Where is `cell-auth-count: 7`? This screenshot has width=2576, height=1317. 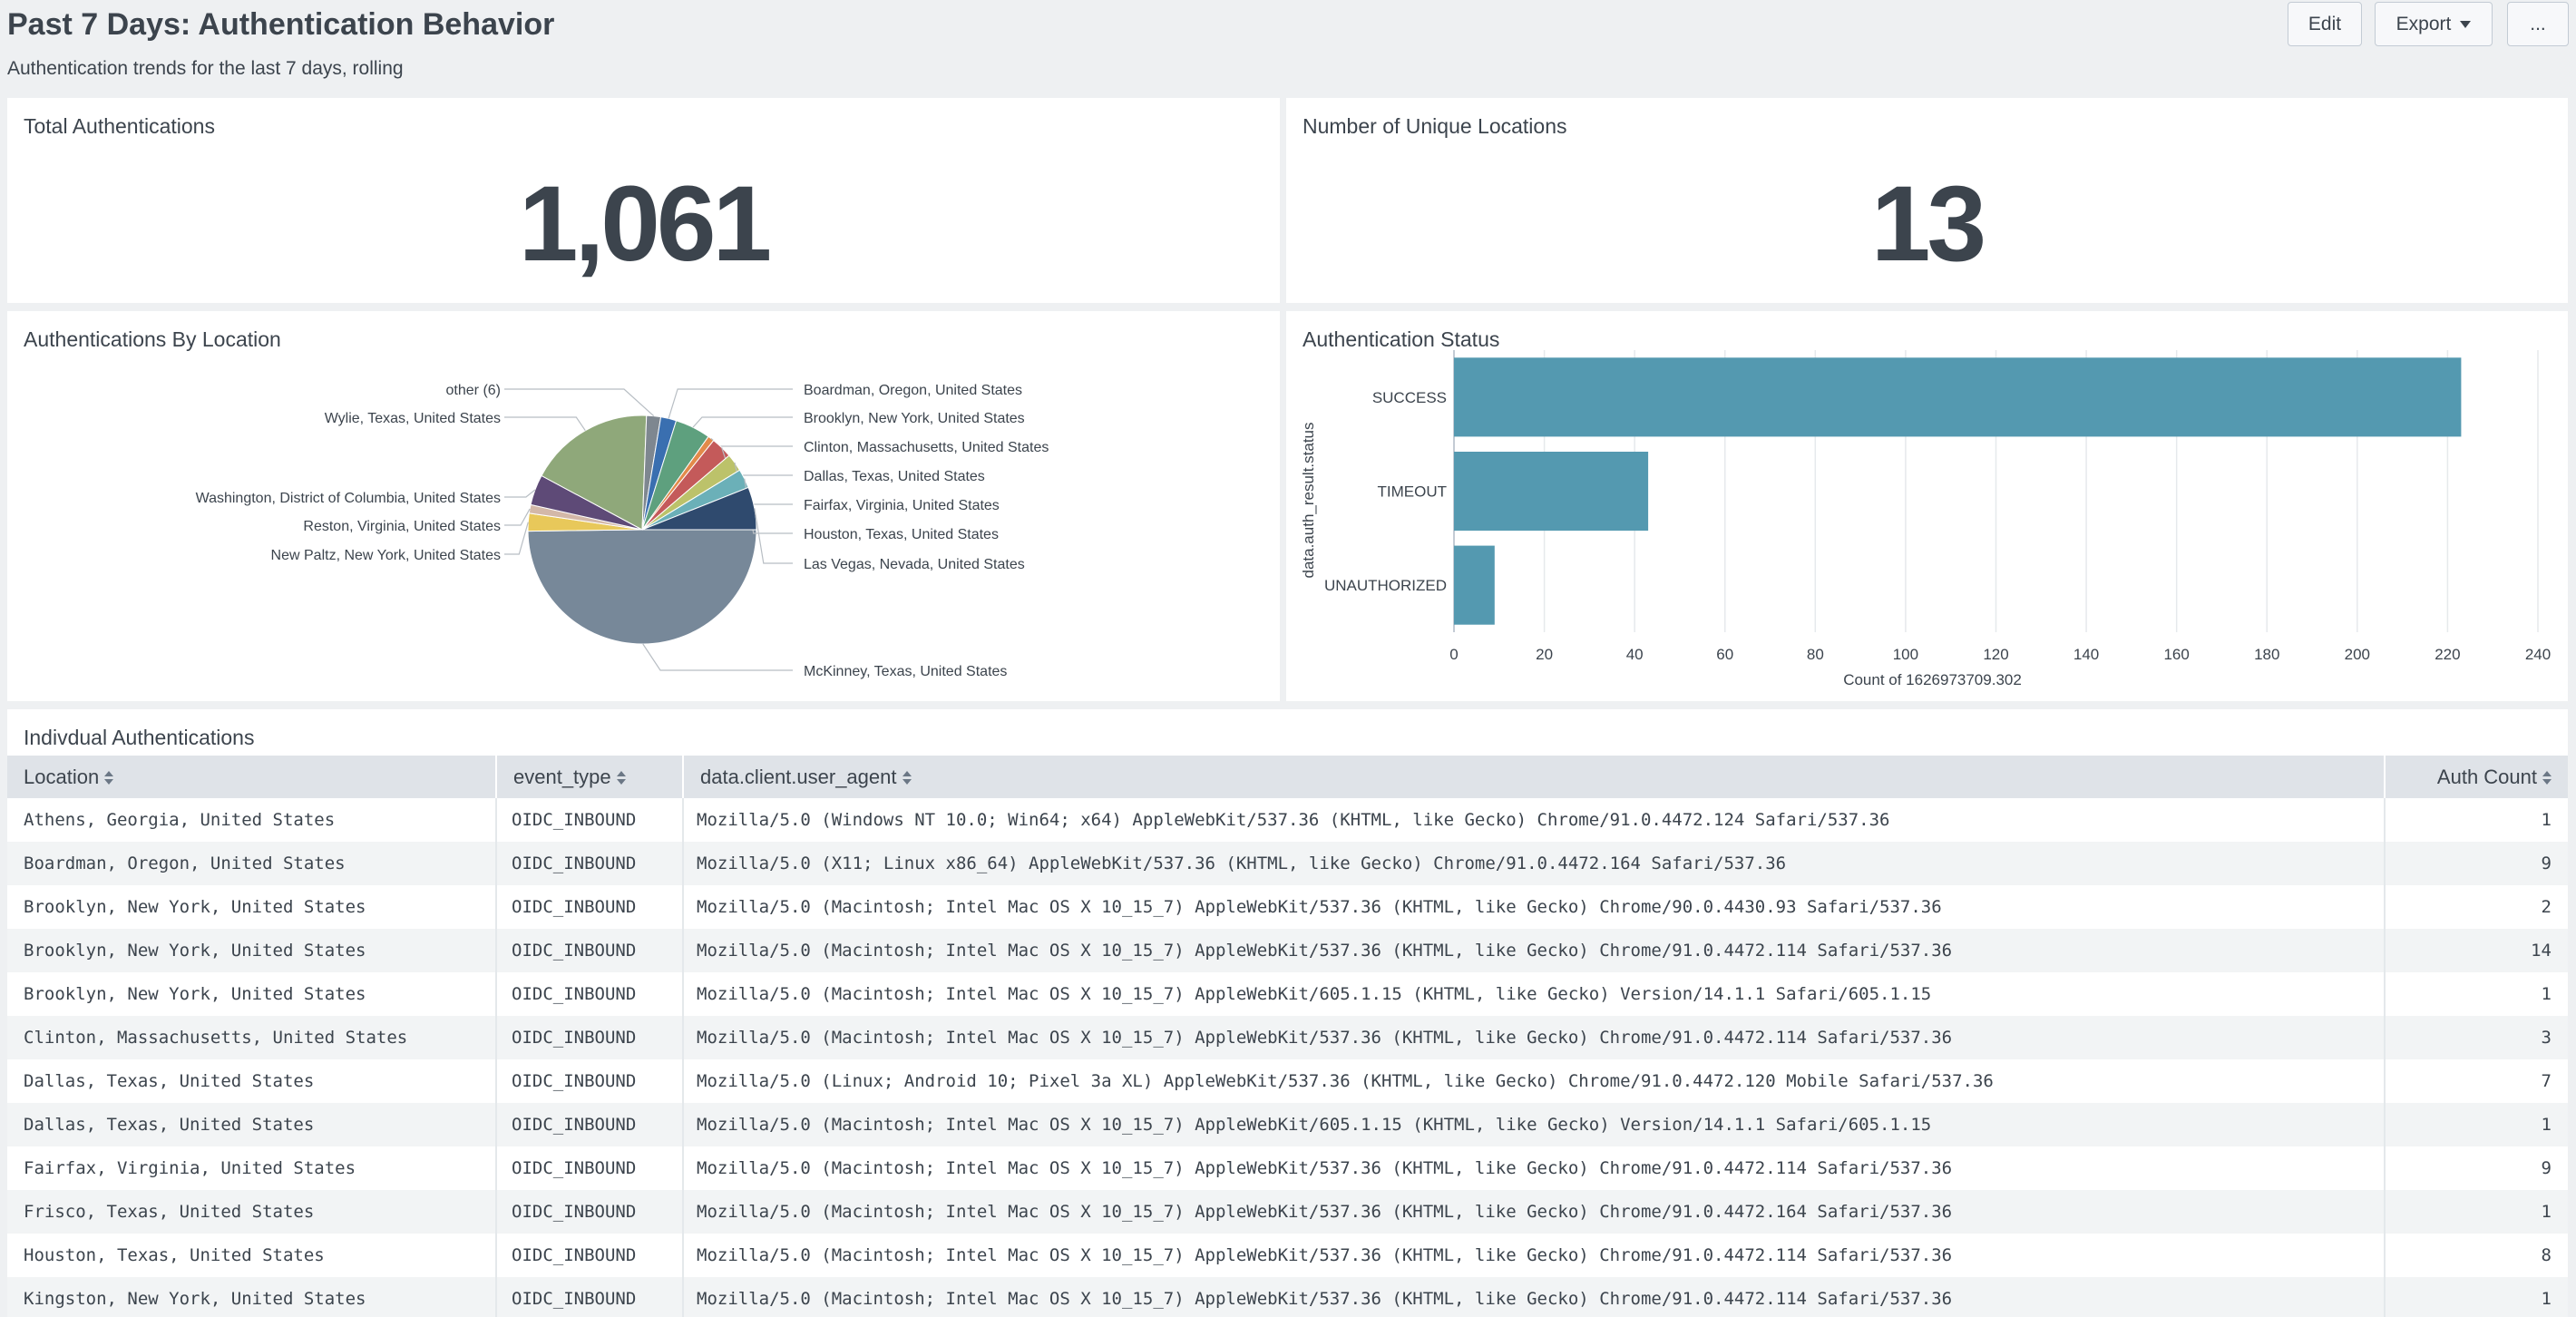 cell-auth-count: 7 is located at coordinates (2546, 1081).